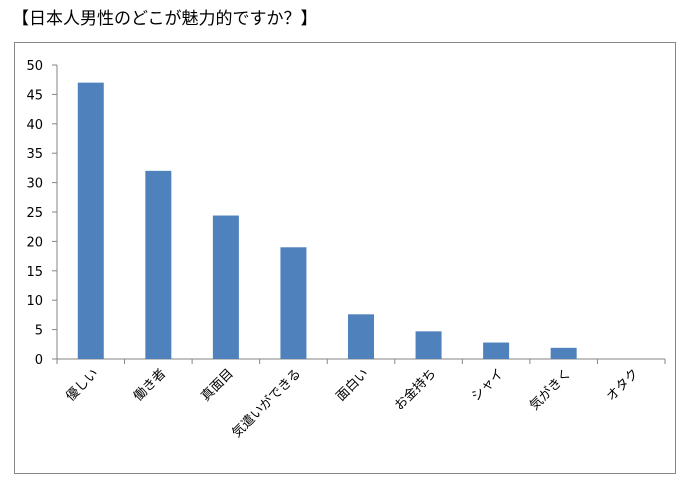 The height and width of the screenshot is (480, 687). What do you see at coordinates (218, 385) in the screenshot?
I see `x-category-label: 真面目` at bounding box center [218, 385].